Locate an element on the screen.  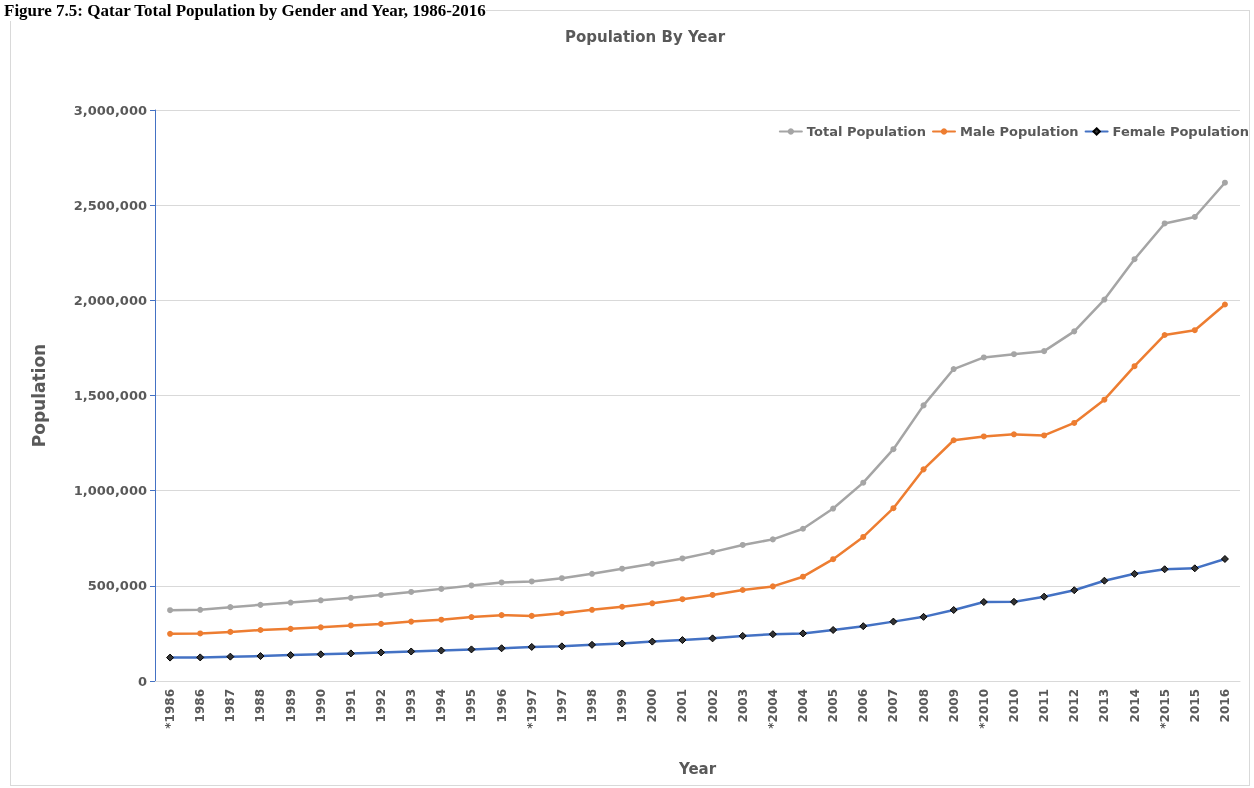
y-axis-title: Population is located at coordinates (38, 395).